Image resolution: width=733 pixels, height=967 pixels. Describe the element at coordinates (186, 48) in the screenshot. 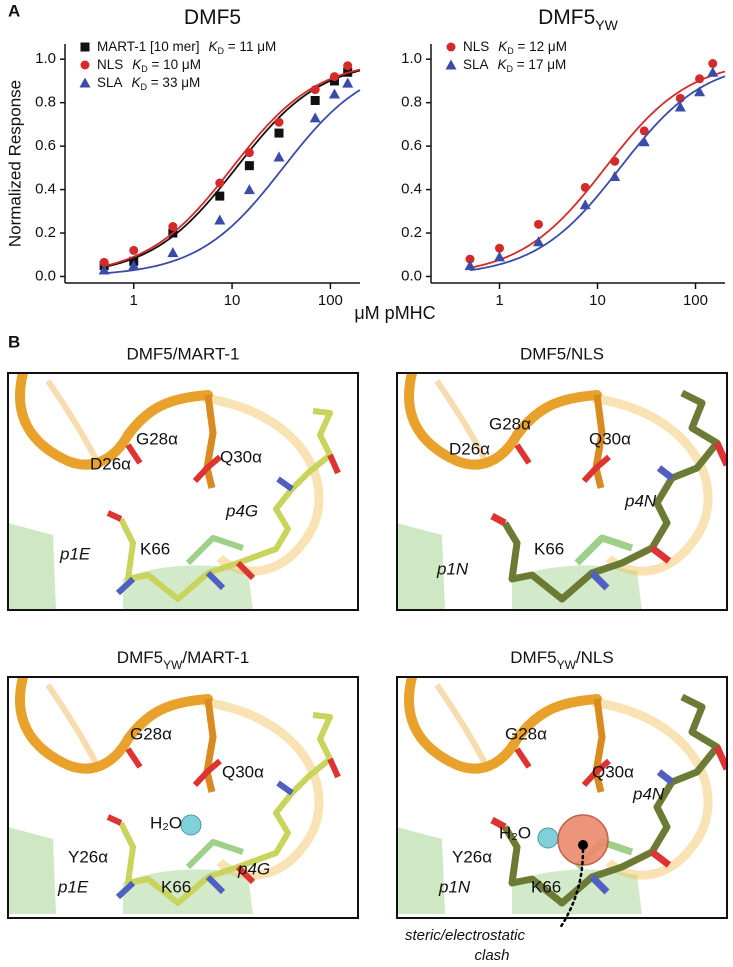

I see `legend-entry: MART-1 [10 mer] KD = 11 μM` at that location.